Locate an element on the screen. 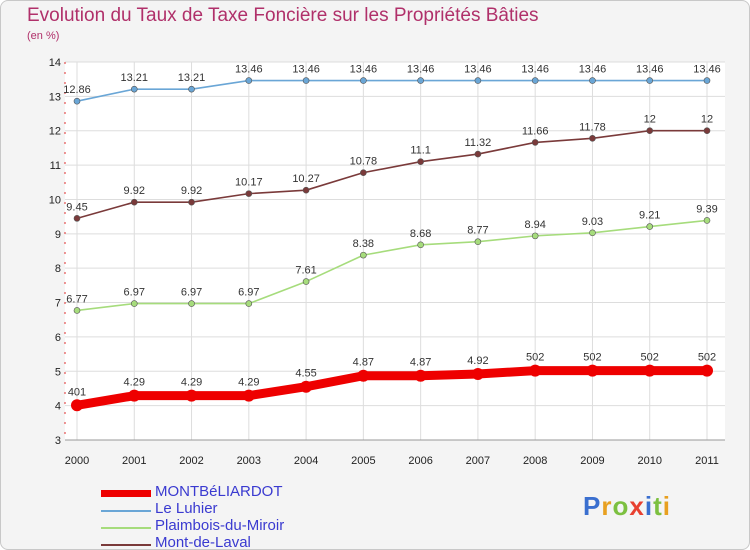 This screenshot has width=750, height=550. x-tick-label: 2004 is located at coordinates (306, 461).